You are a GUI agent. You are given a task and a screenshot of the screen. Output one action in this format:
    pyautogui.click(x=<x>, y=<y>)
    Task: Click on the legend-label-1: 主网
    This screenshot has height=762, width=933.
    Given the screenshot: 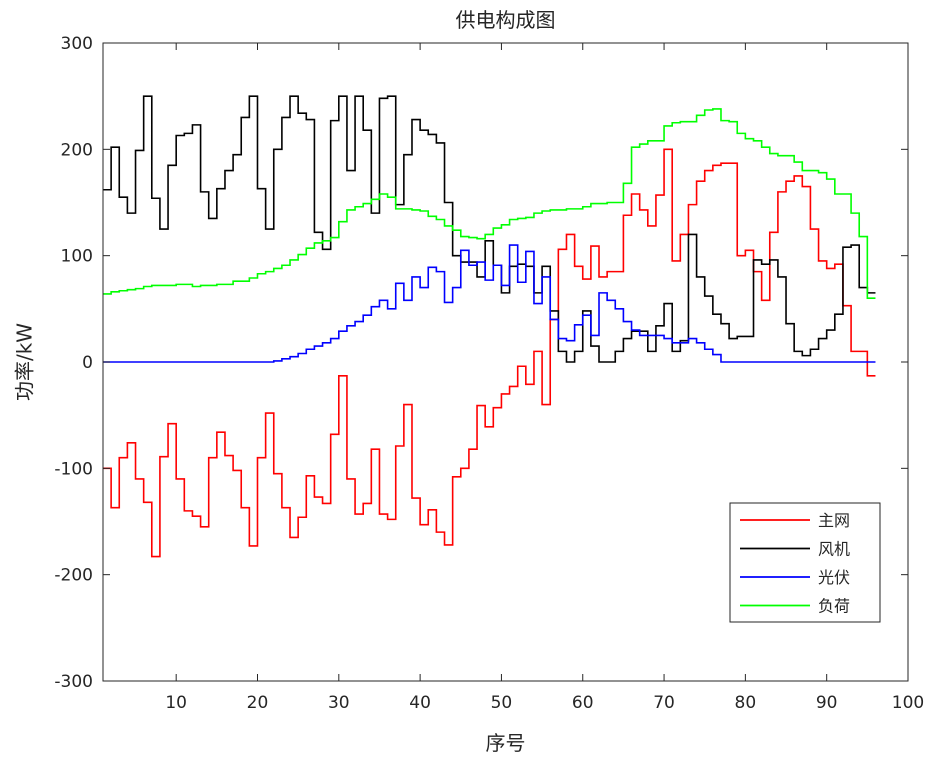 What is the action you would take?
    pyautogui.click(x=834, y=520)
    